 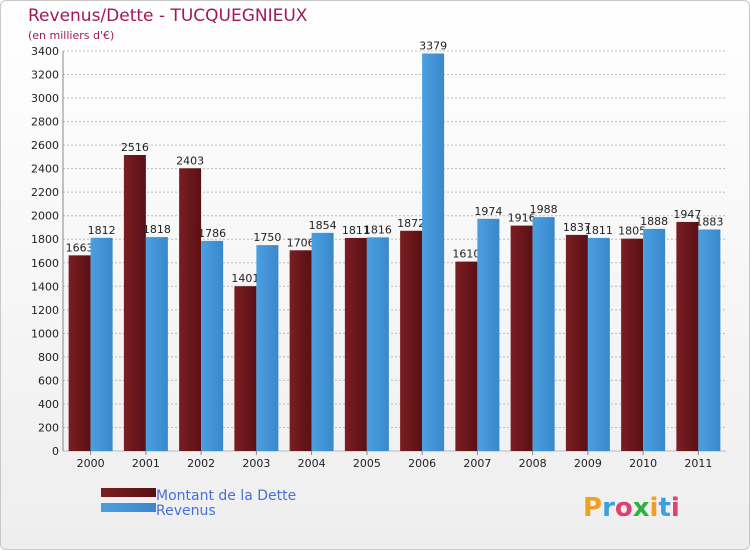 I want to click on proxiti-logo: Proxiti, so click(x=631, y=508).